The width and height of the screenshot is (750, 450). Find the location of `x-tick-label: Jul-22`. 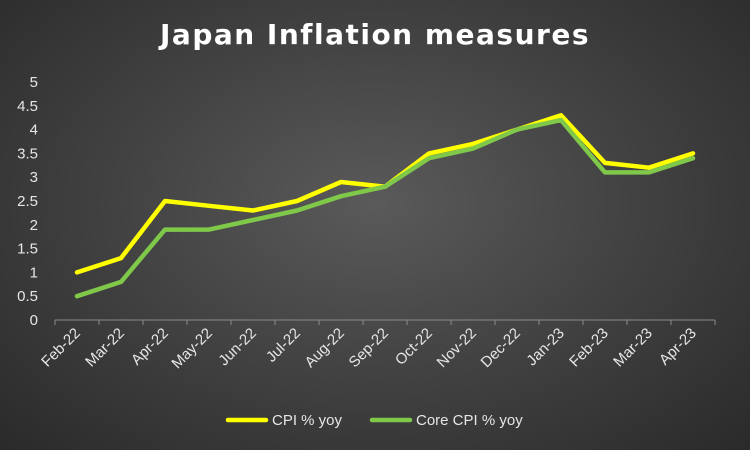

x-tick-label: Jul-22 is located at coordinates (283, 345).